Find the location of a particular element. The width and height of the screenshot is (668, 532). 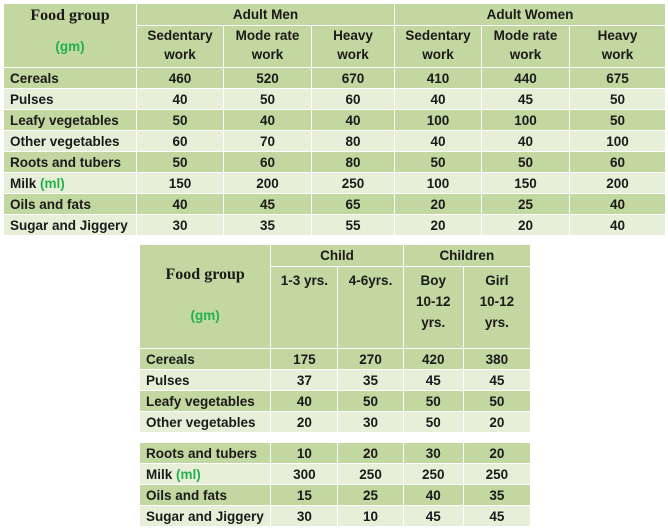

value-cell: 55 is located at coordinates (353, 225).